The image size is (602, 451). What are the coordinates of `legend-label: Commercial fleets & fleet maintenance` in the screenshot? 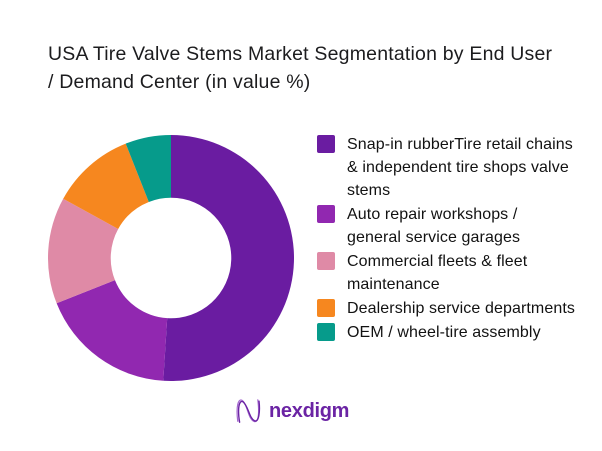 It's located at (437, 273).